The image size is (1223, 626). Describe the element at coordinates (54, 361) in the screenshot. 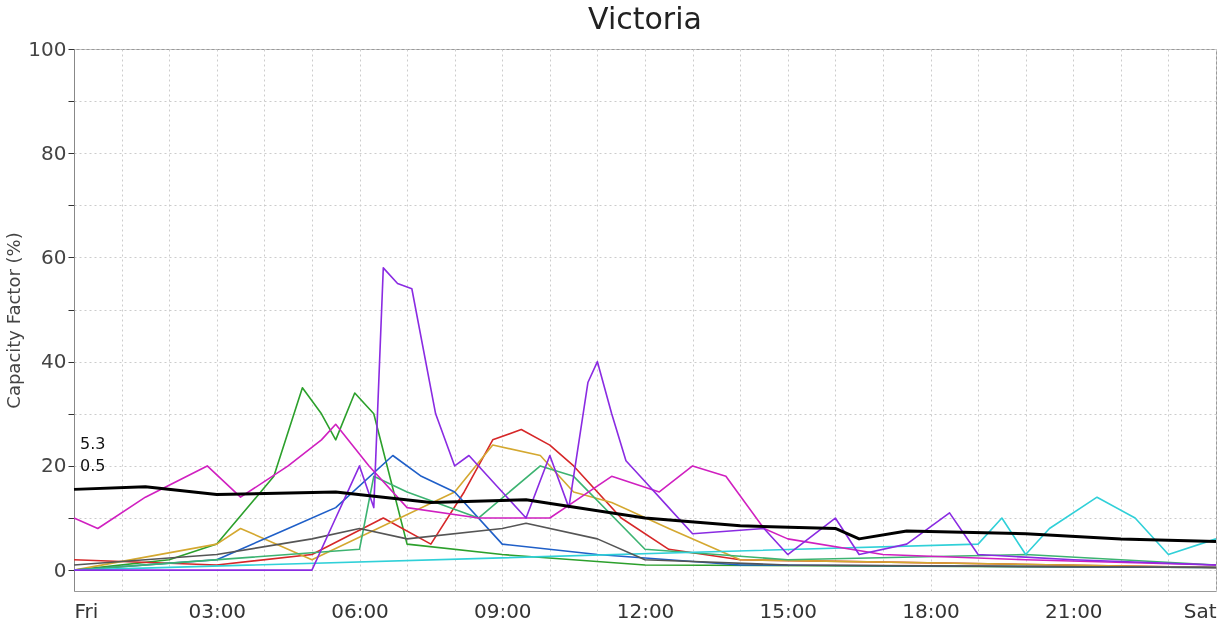

I see `y-tick-label: 40` at that location.